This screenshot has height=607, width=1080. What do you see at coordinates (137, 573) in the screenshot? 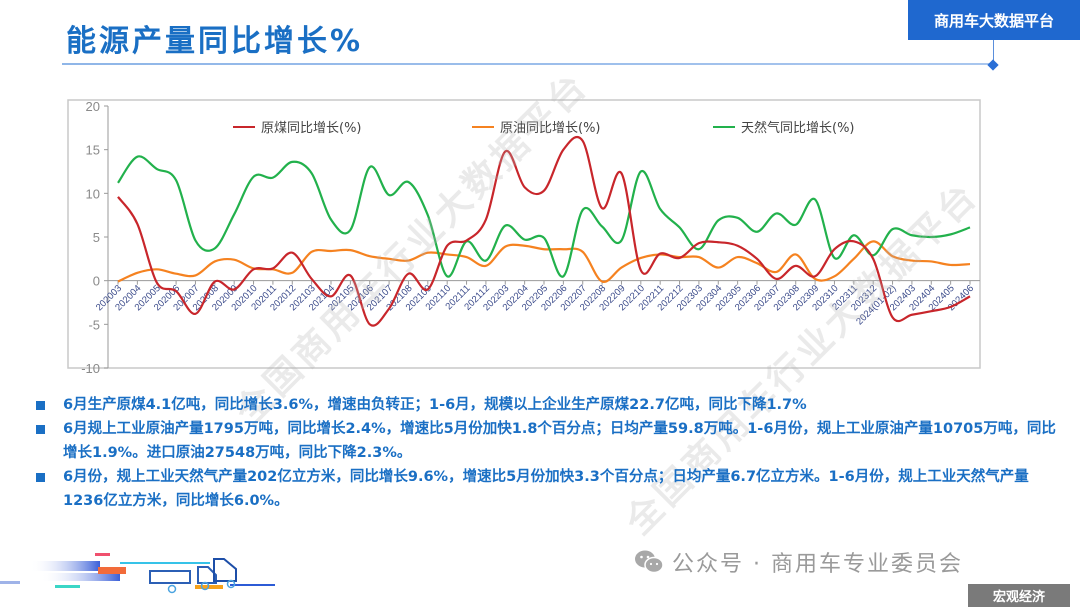
I see `truck-speed-graphic` at bounding box center [137, 573].